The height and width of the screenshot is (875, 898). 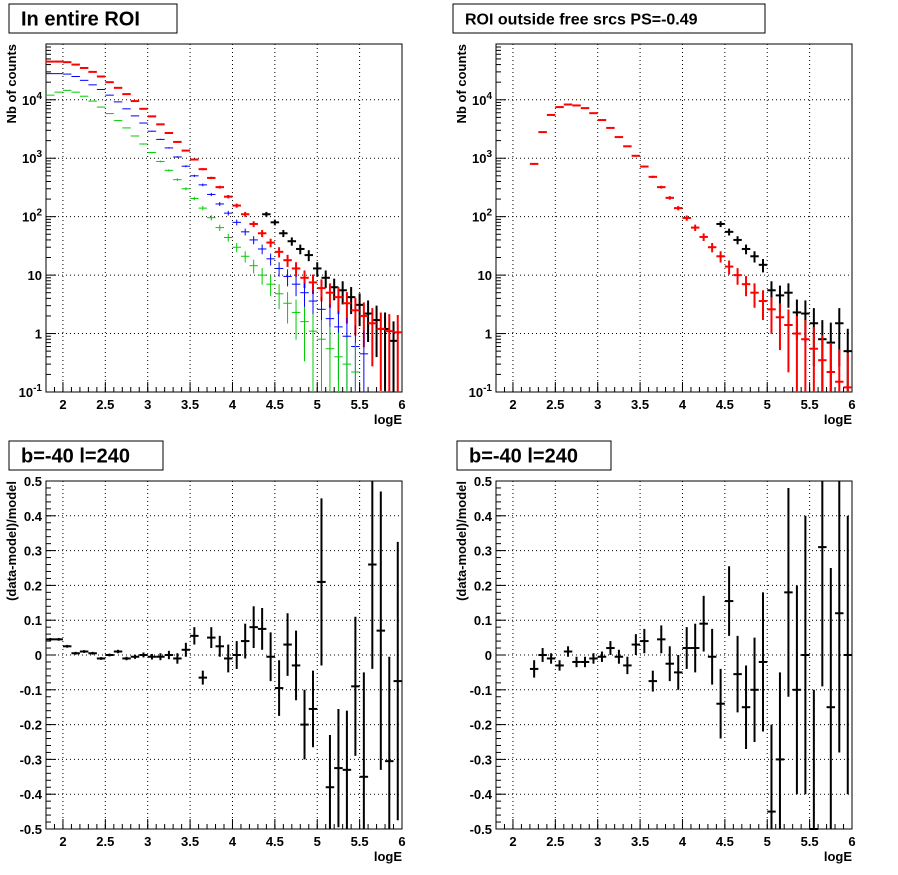 I want to click on x-tick-label: 2.5, so click(x=555, y=841).